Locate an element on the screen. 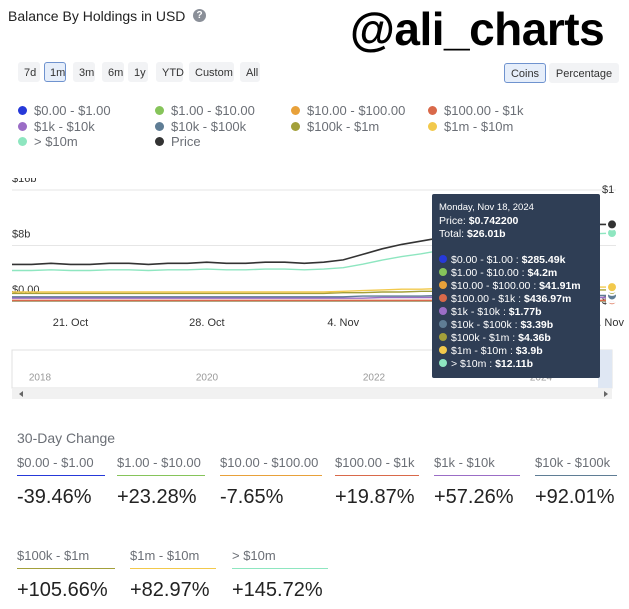  view-toggle: Percentage is located at coordinates (584, 73).